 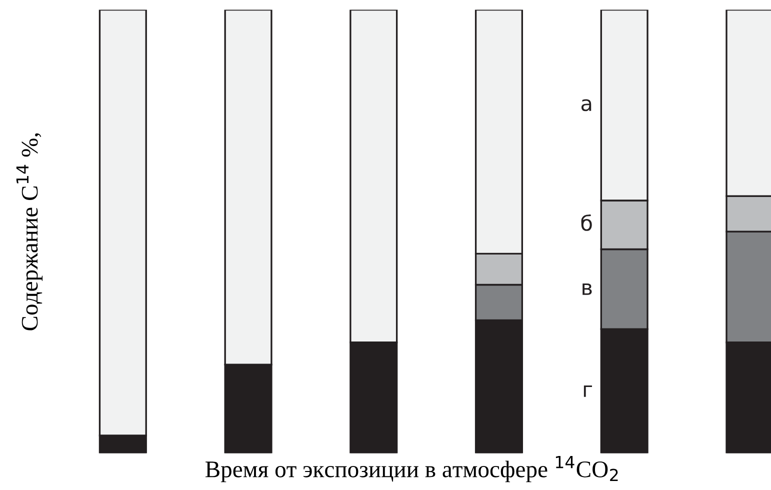 I want to click on series-label: г, so click(x=588, y=391).